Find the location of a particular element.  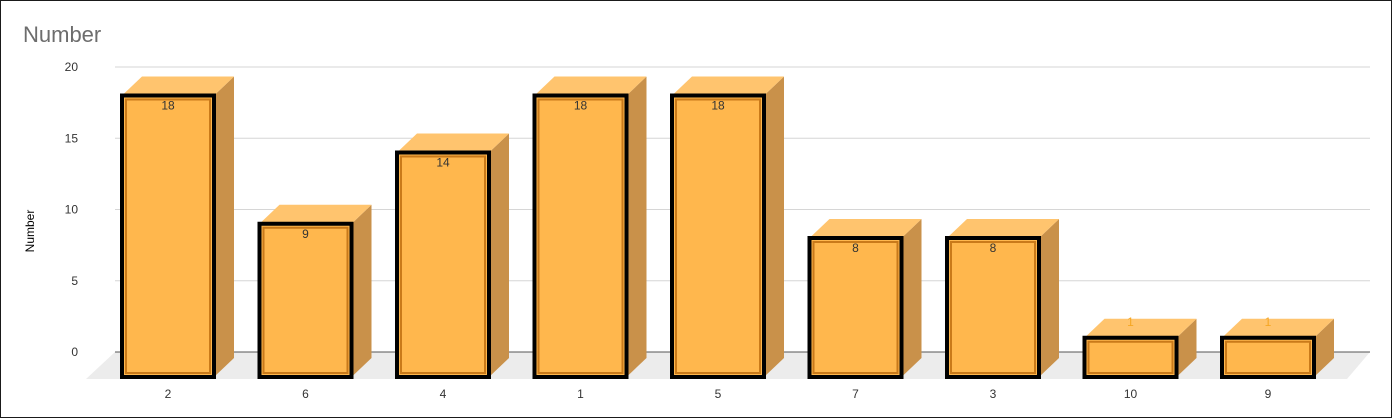

y-tick-label: 15 is located at coordinates (72, 138).